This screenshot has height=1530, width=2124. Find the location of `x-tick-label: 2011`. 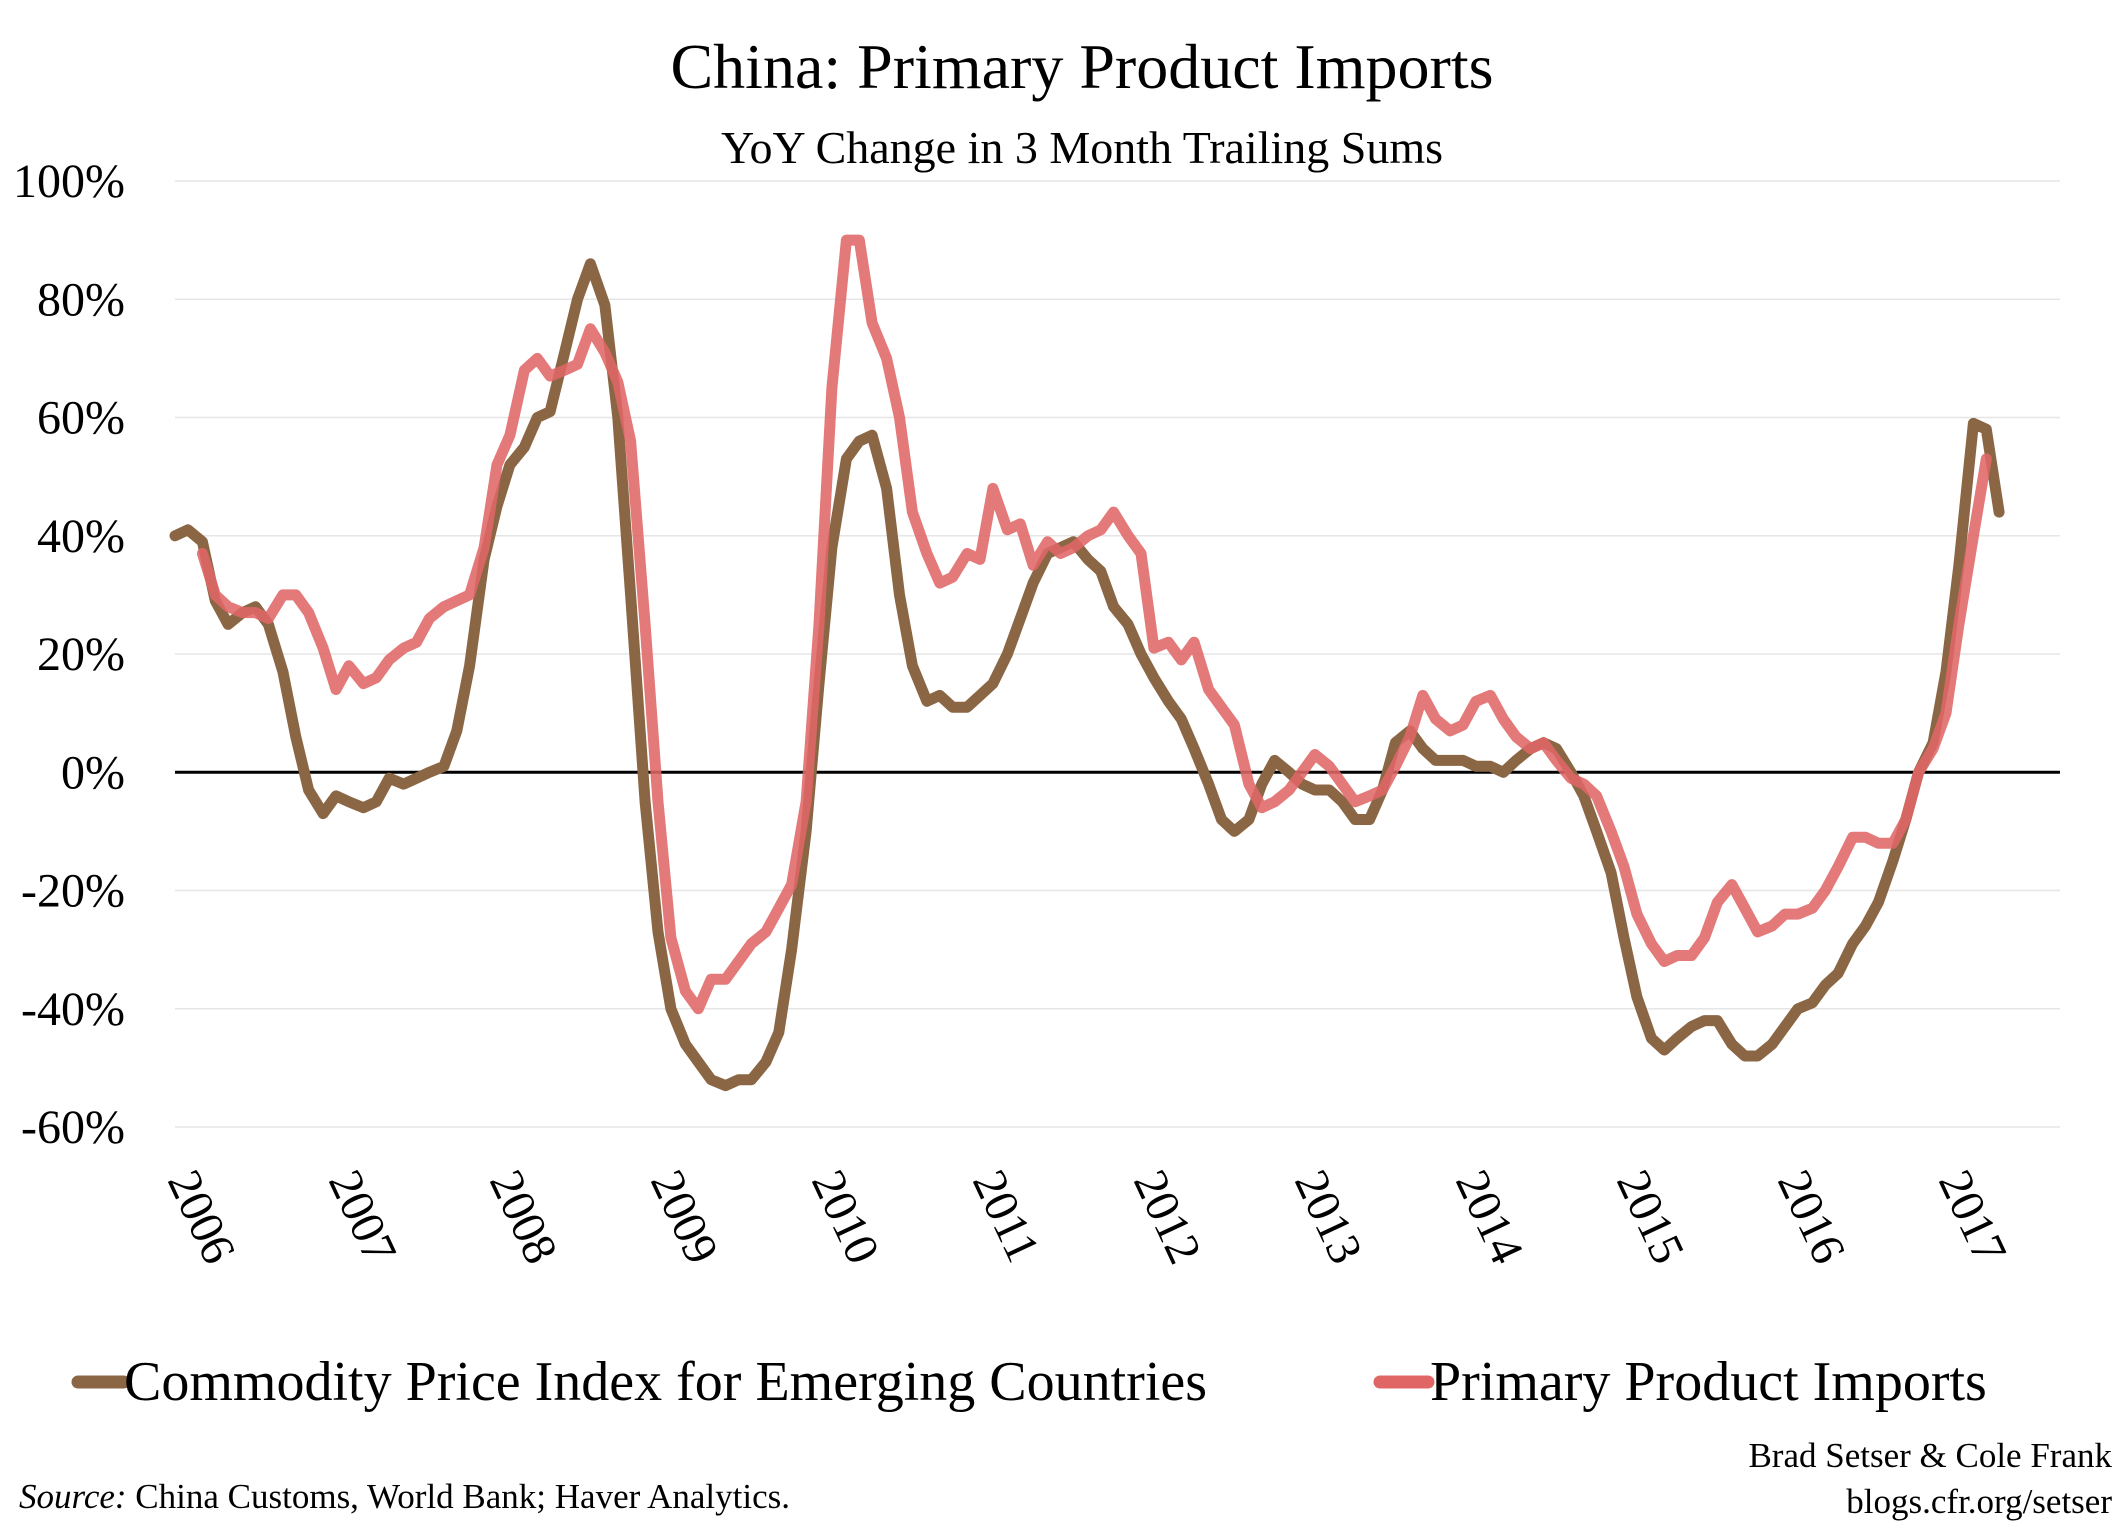

x-tick-label: 2011 is located at coordinates (1006, 1216).